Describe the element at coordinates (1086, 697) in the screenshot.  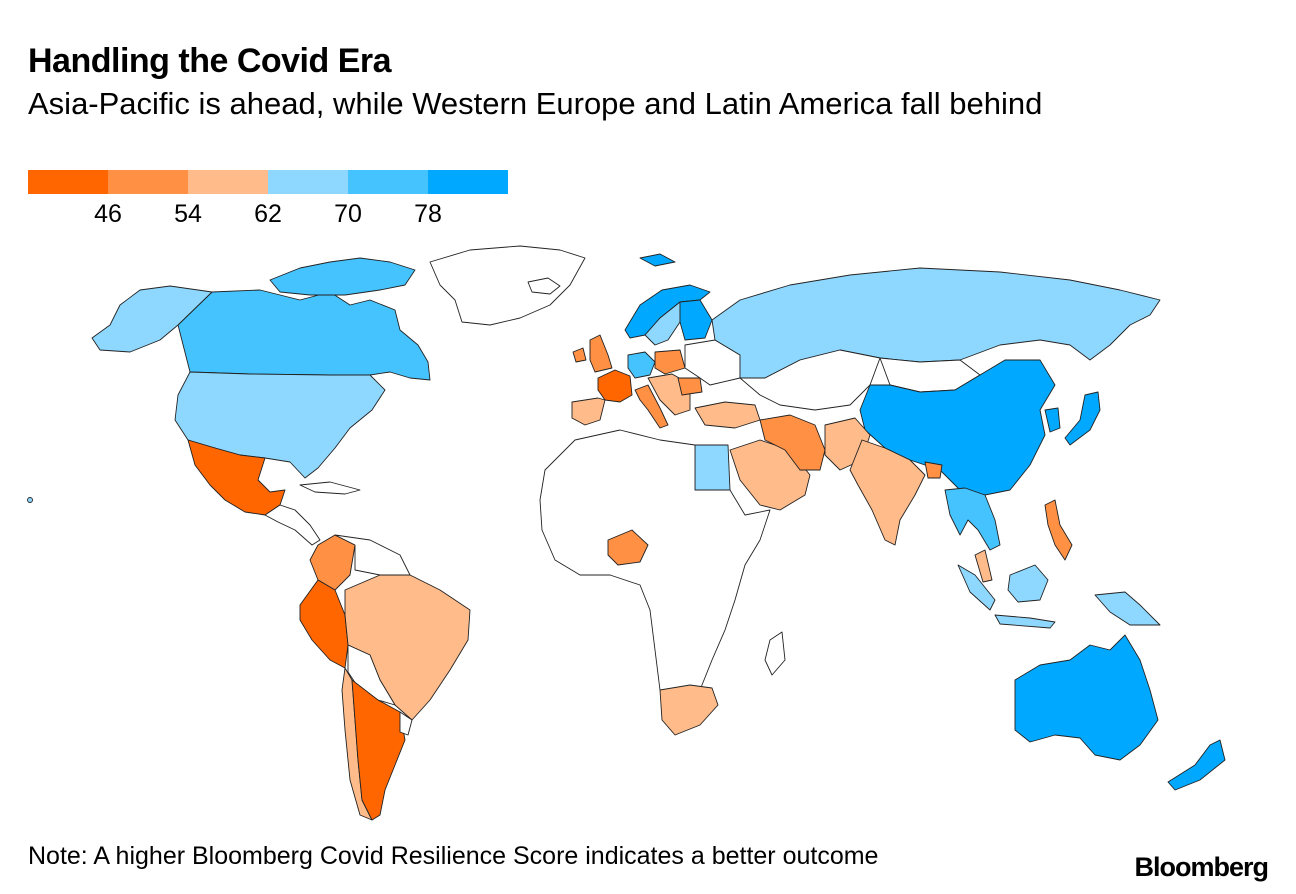
I see `australia` at that location.